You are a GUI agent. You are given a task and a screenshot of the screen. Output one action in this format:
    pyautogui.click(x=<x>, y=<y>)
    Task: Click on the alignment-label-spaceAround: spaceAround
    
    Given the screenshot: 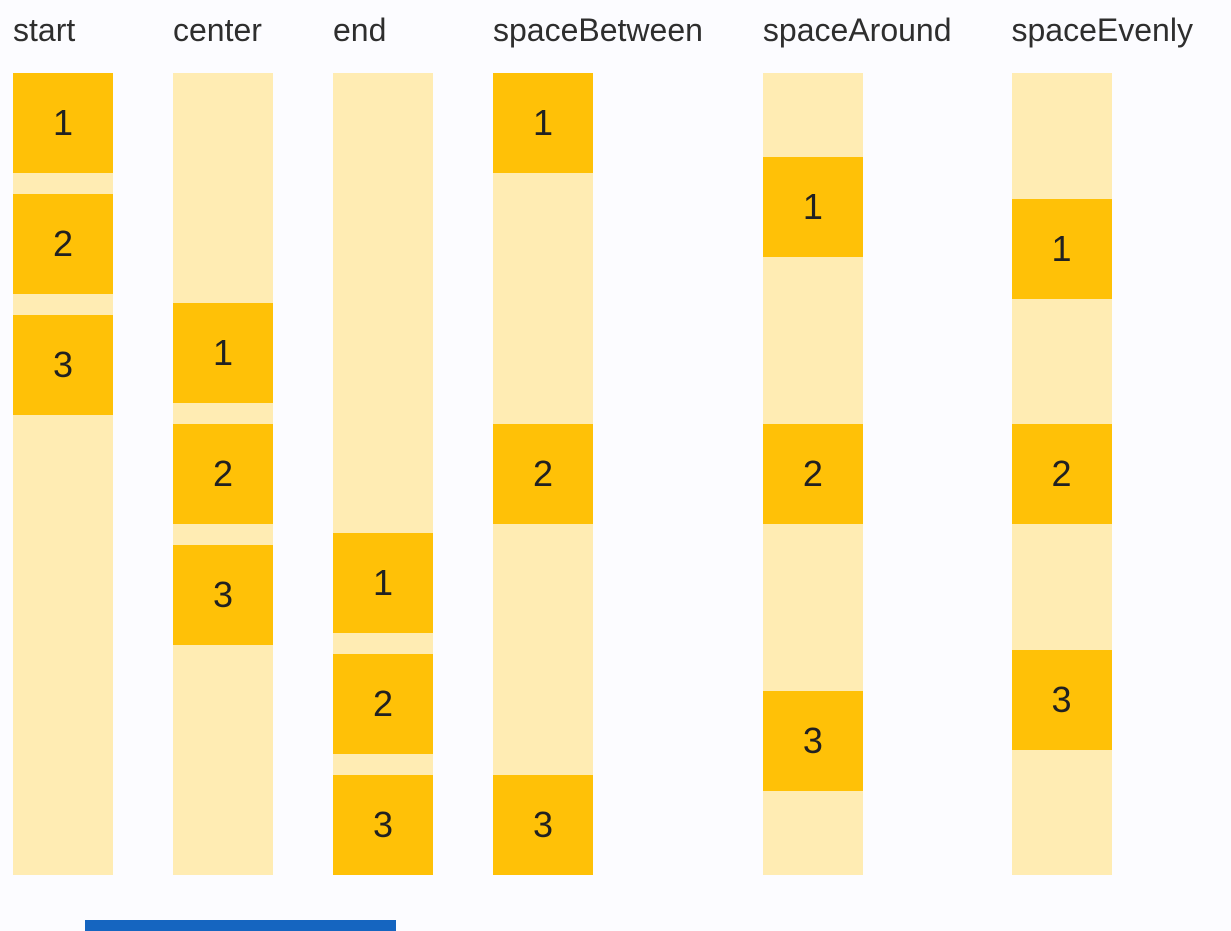 What is the action you would take?
    pyautogui.click(x=857, y=30)
    